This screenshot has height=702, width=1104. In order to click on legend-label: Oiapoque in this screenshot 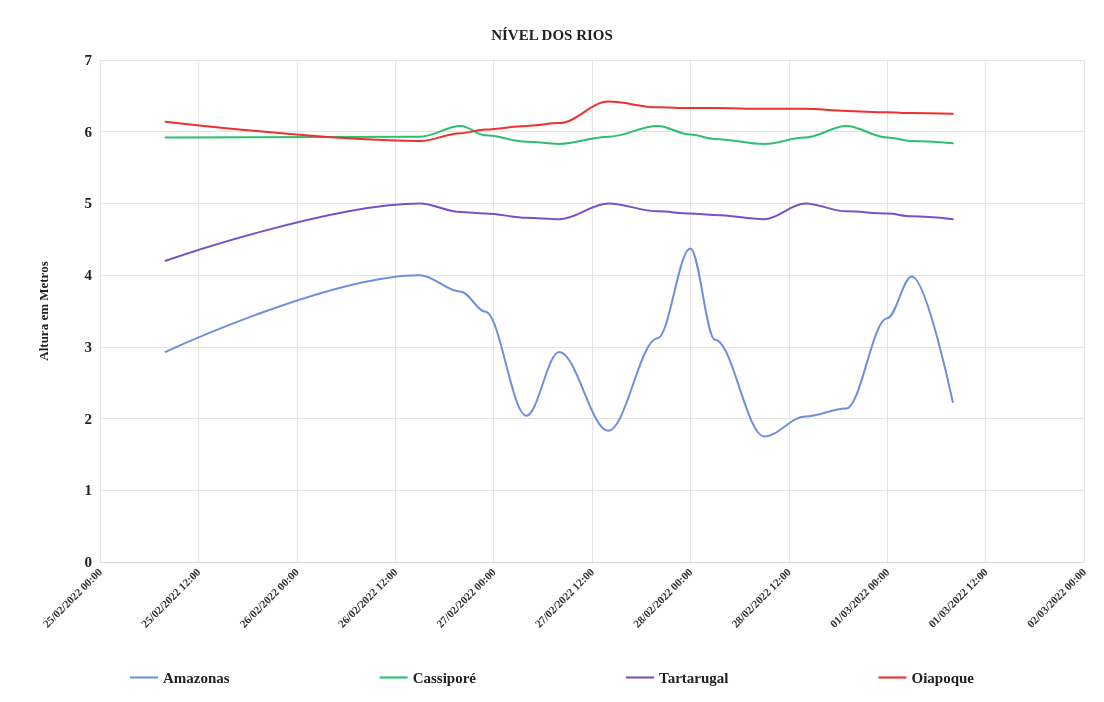, I will do `click(943, 677)`.